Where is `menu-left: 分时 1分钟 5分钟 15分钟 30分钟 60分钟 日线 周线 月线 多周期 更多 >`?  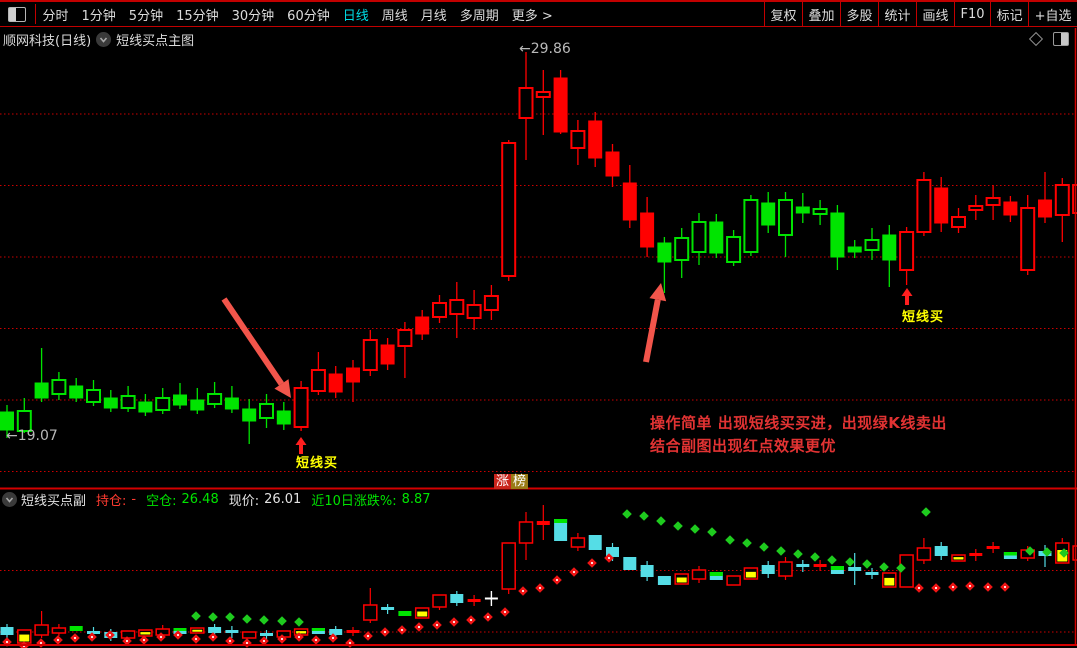 menu-left: 分时 1分钟 5分钟 15分钟 30分钟 60分钟 日线 周线 月线 多周期 更多 > is located at coordinates (297, 14).